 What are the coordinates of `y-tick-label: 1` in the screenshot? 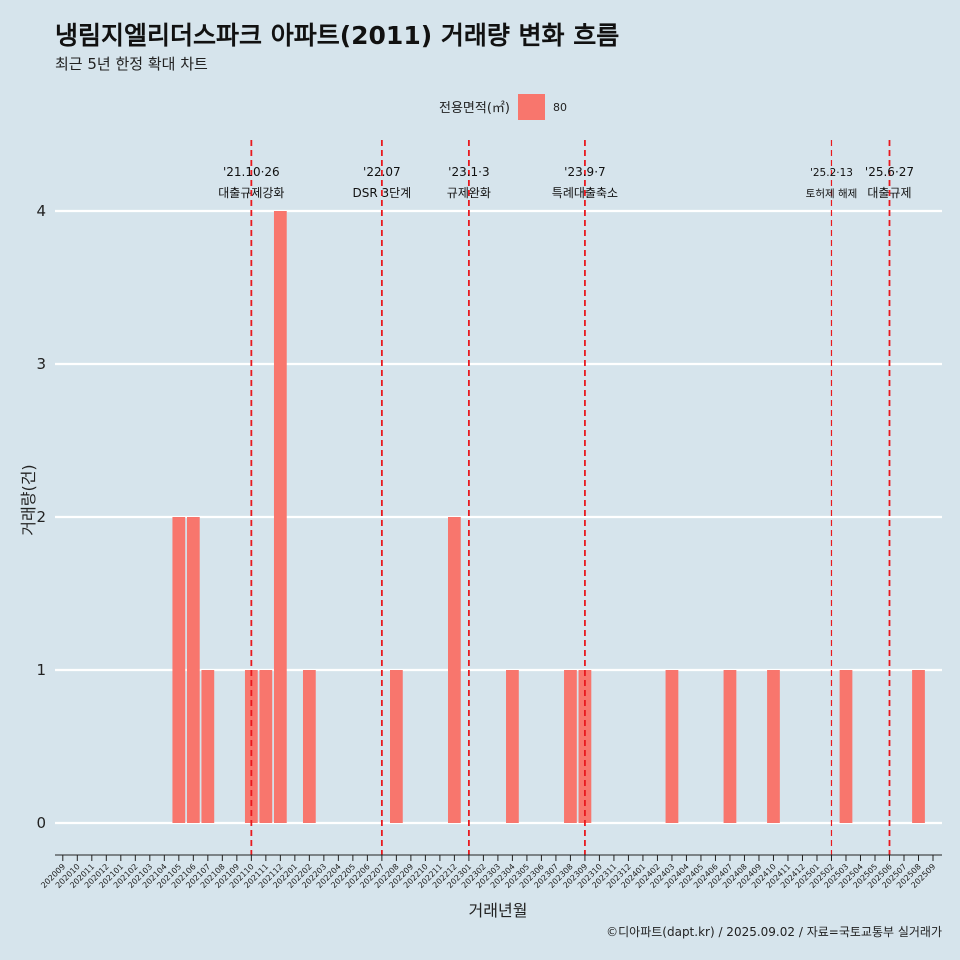 It's located at (41, 670).